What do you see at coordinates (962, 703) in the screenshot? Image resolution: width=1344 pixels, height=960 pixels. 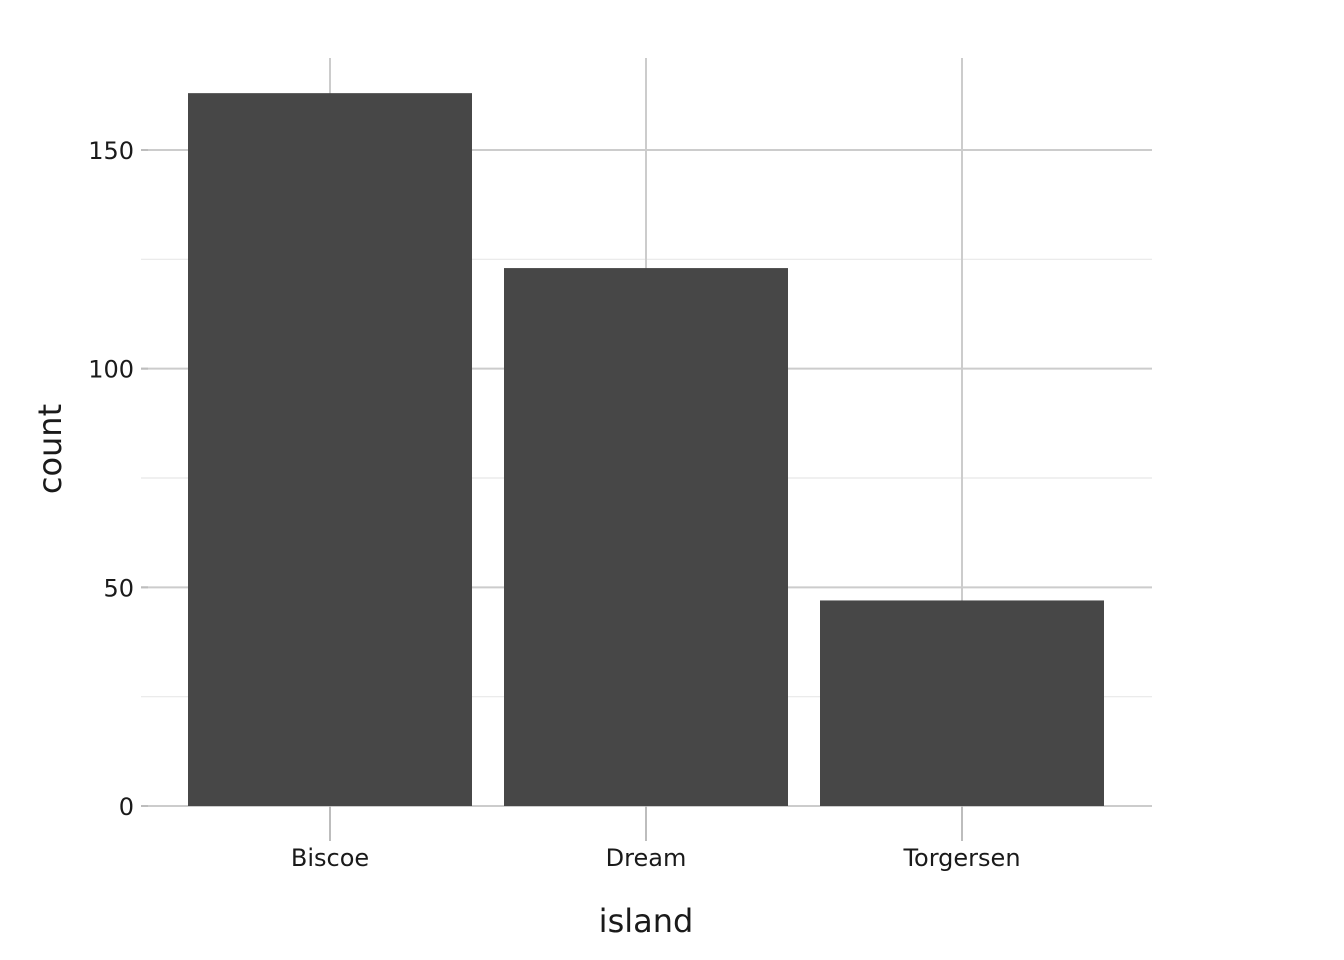 I see `bar-torgersen` at bounding box center [962, 703].